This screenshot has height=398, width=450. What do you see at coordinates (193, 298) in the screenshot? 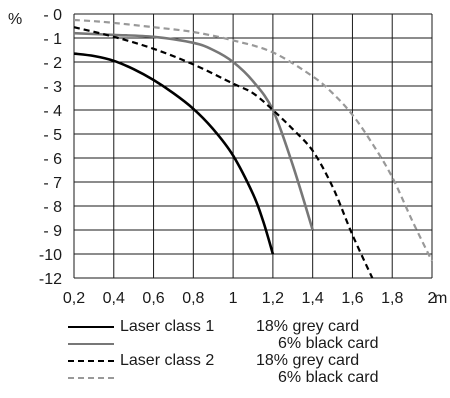
I see `x-tick-label: 0,8` at bounding box center [193, 298].